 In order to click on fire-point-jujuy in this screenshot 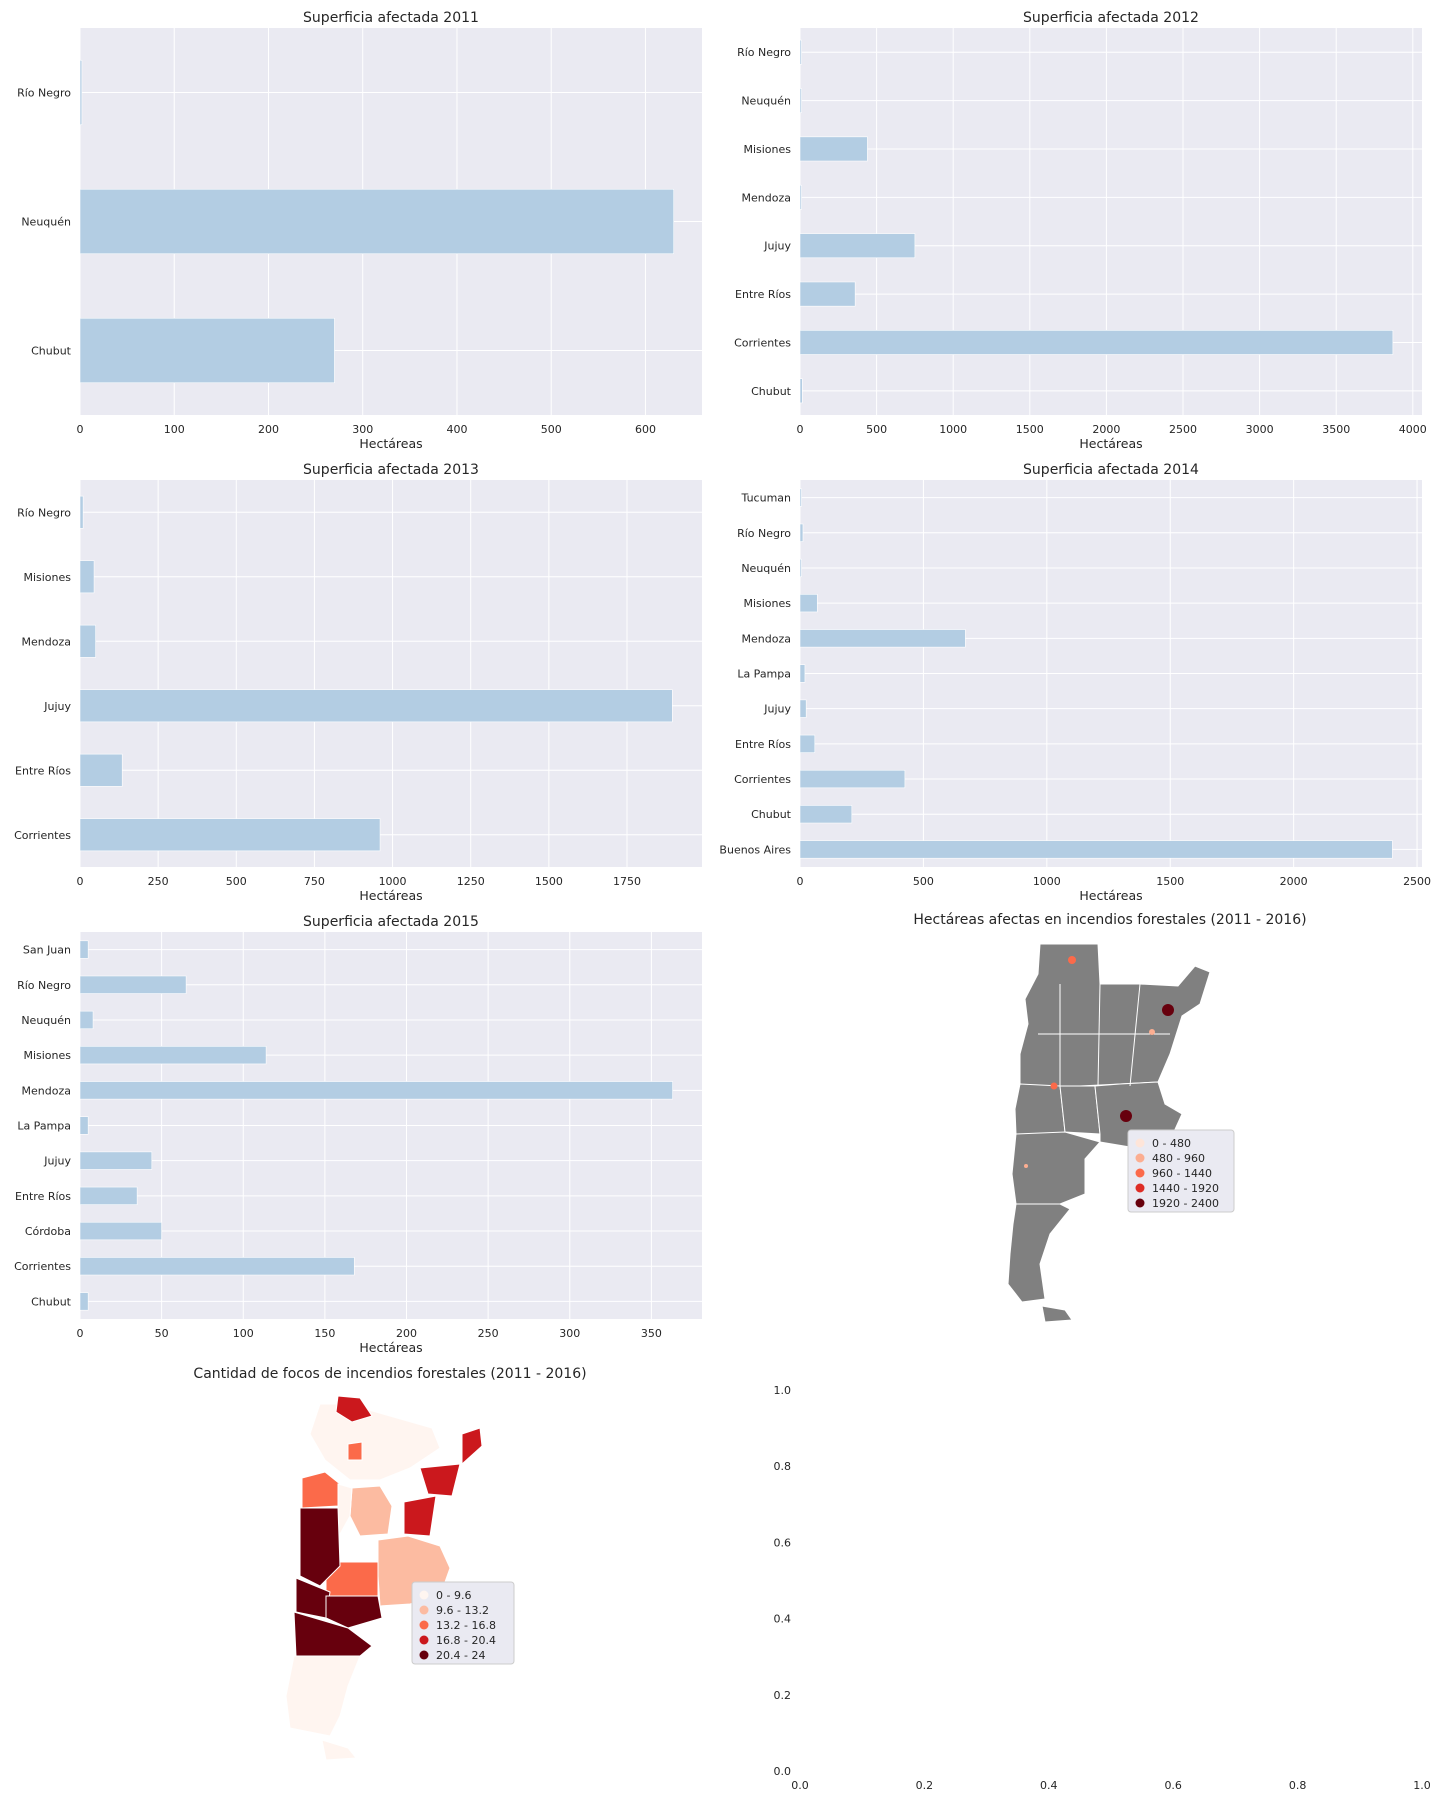, I will do `click(1072, 960)`.